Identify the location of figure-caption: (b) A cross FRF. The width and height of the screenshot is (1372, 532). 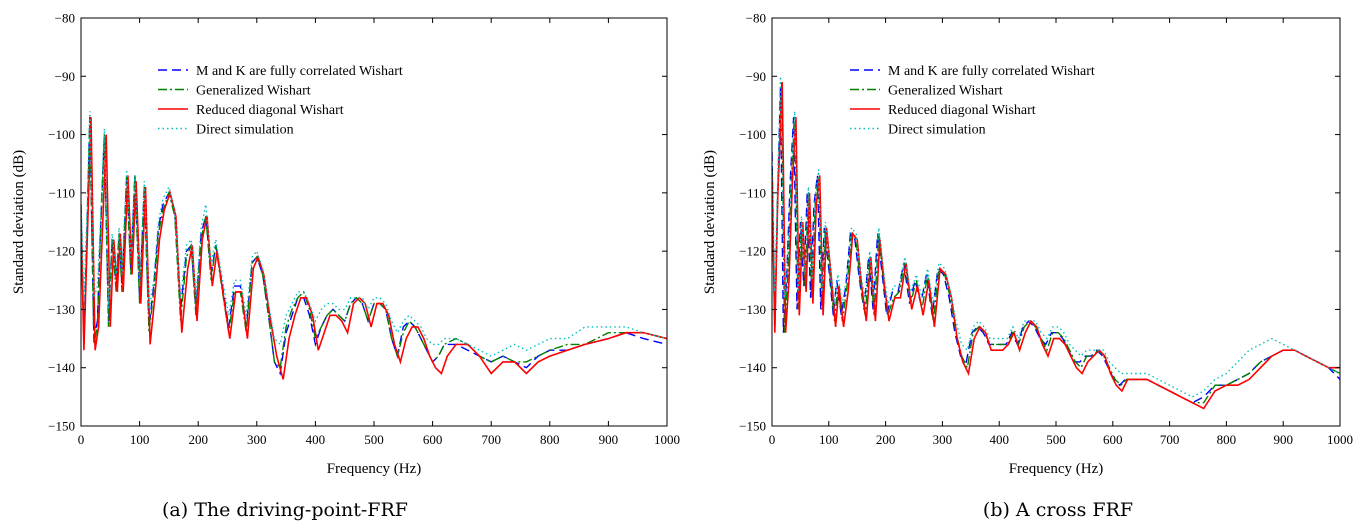
(1058, 510).